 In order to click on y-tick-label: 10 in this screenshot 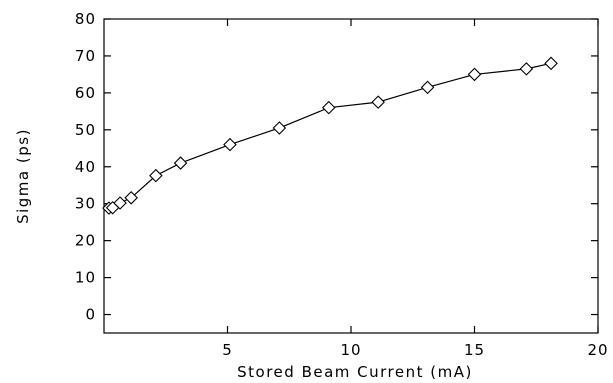, I will do `click(85, 278)`.